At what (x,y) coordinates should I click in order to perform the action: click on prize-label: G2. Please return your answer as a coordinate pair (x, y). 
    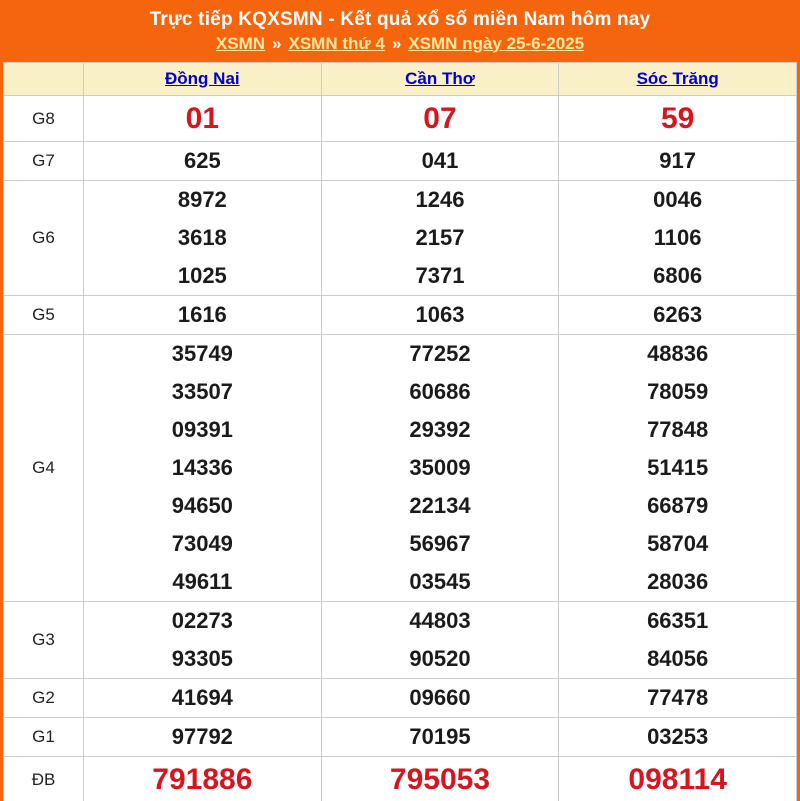
    Looking at the image, I should click on (43, 698).